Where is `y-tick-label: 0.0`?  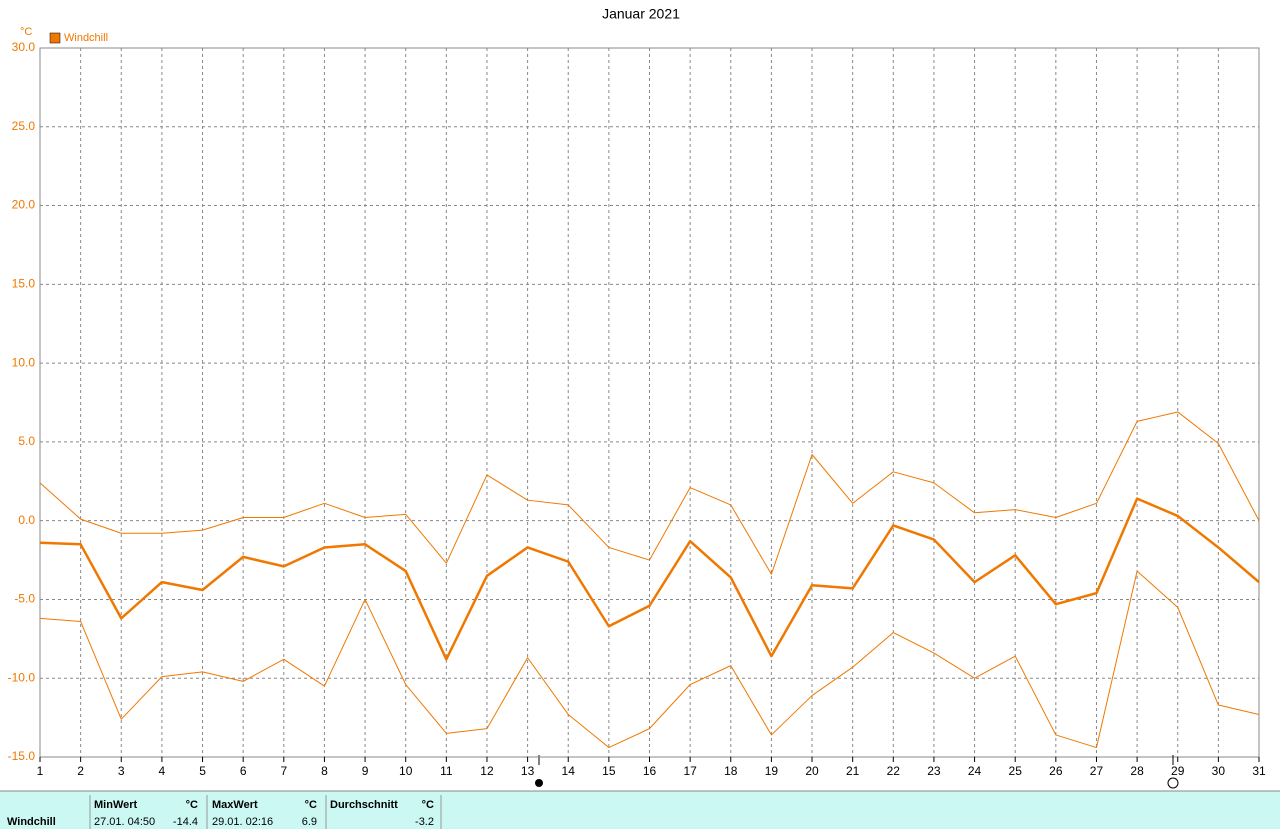
y-tick-label: 0.0 is located at coordinates (26, 520).